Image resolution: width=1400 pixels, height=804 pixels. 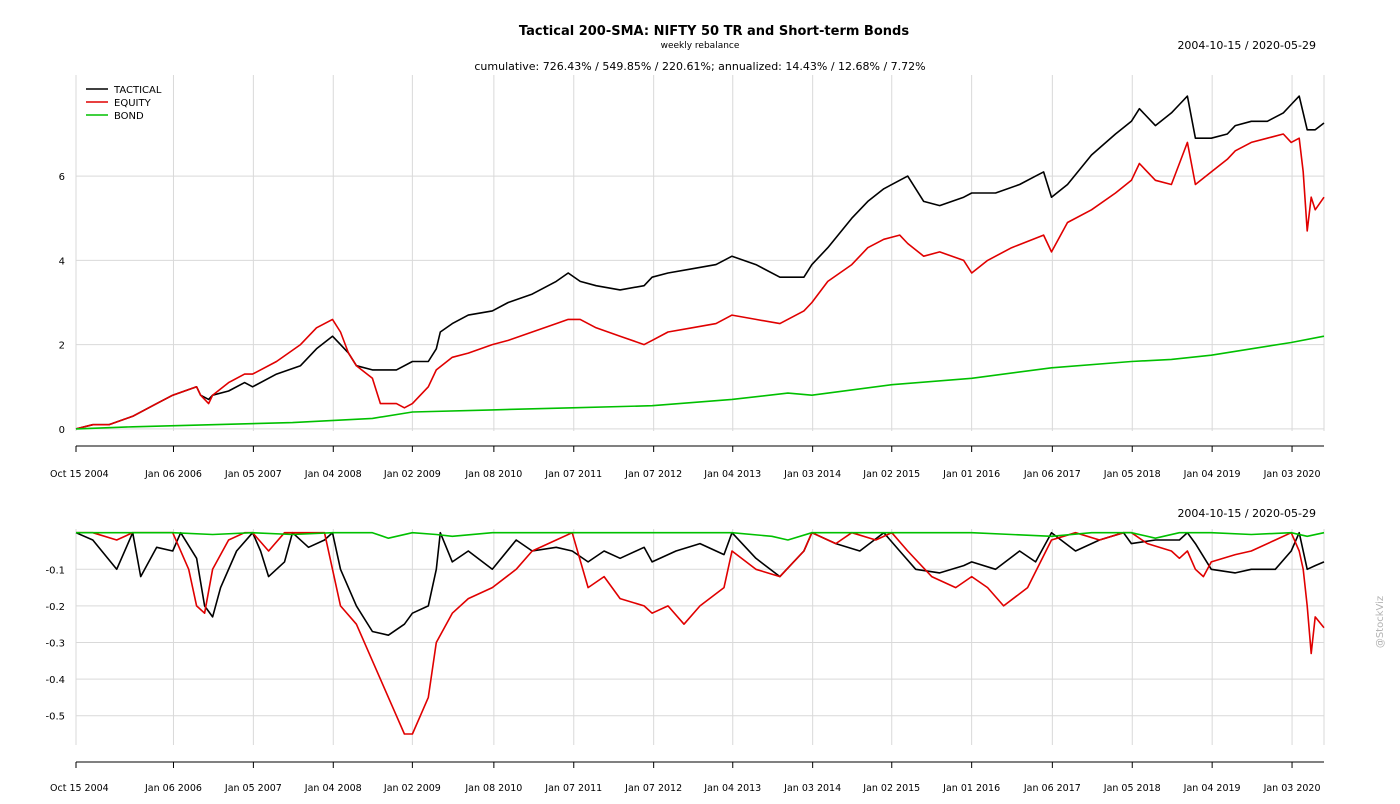 I want to click on cumulative-x-tick-label: Jan 02 2015, so click(x=891, y=474).